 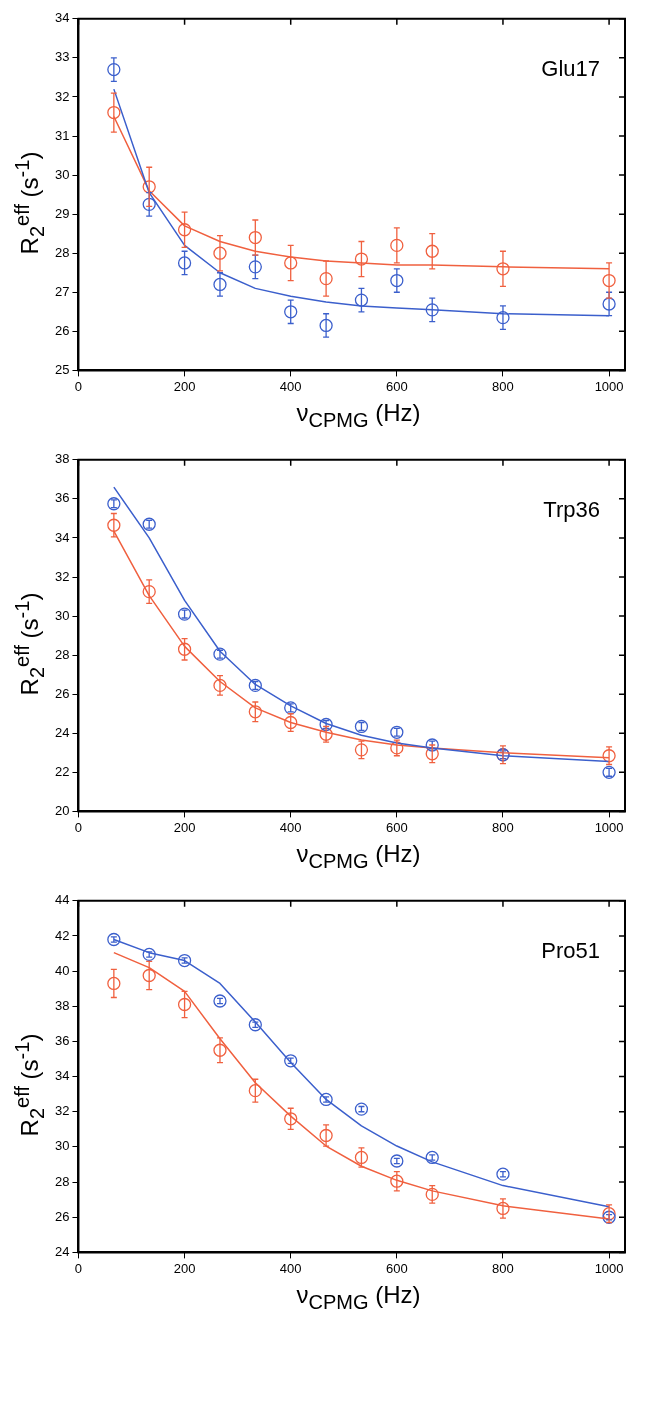 What do you see at coordinates (62, 291) in the screenshot?
I see `y-tick-label: 27` at bounding box center [62, 291].